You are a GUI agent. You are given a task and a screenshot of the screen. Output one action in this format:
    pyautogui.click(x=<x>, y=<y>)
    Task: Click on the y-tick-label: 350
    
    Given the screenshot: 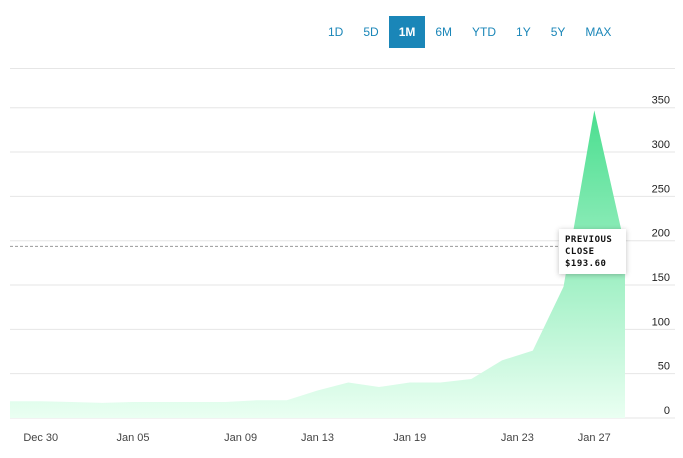 What is the action you would take?
    pyautogui.click(x=661, y=101)
    